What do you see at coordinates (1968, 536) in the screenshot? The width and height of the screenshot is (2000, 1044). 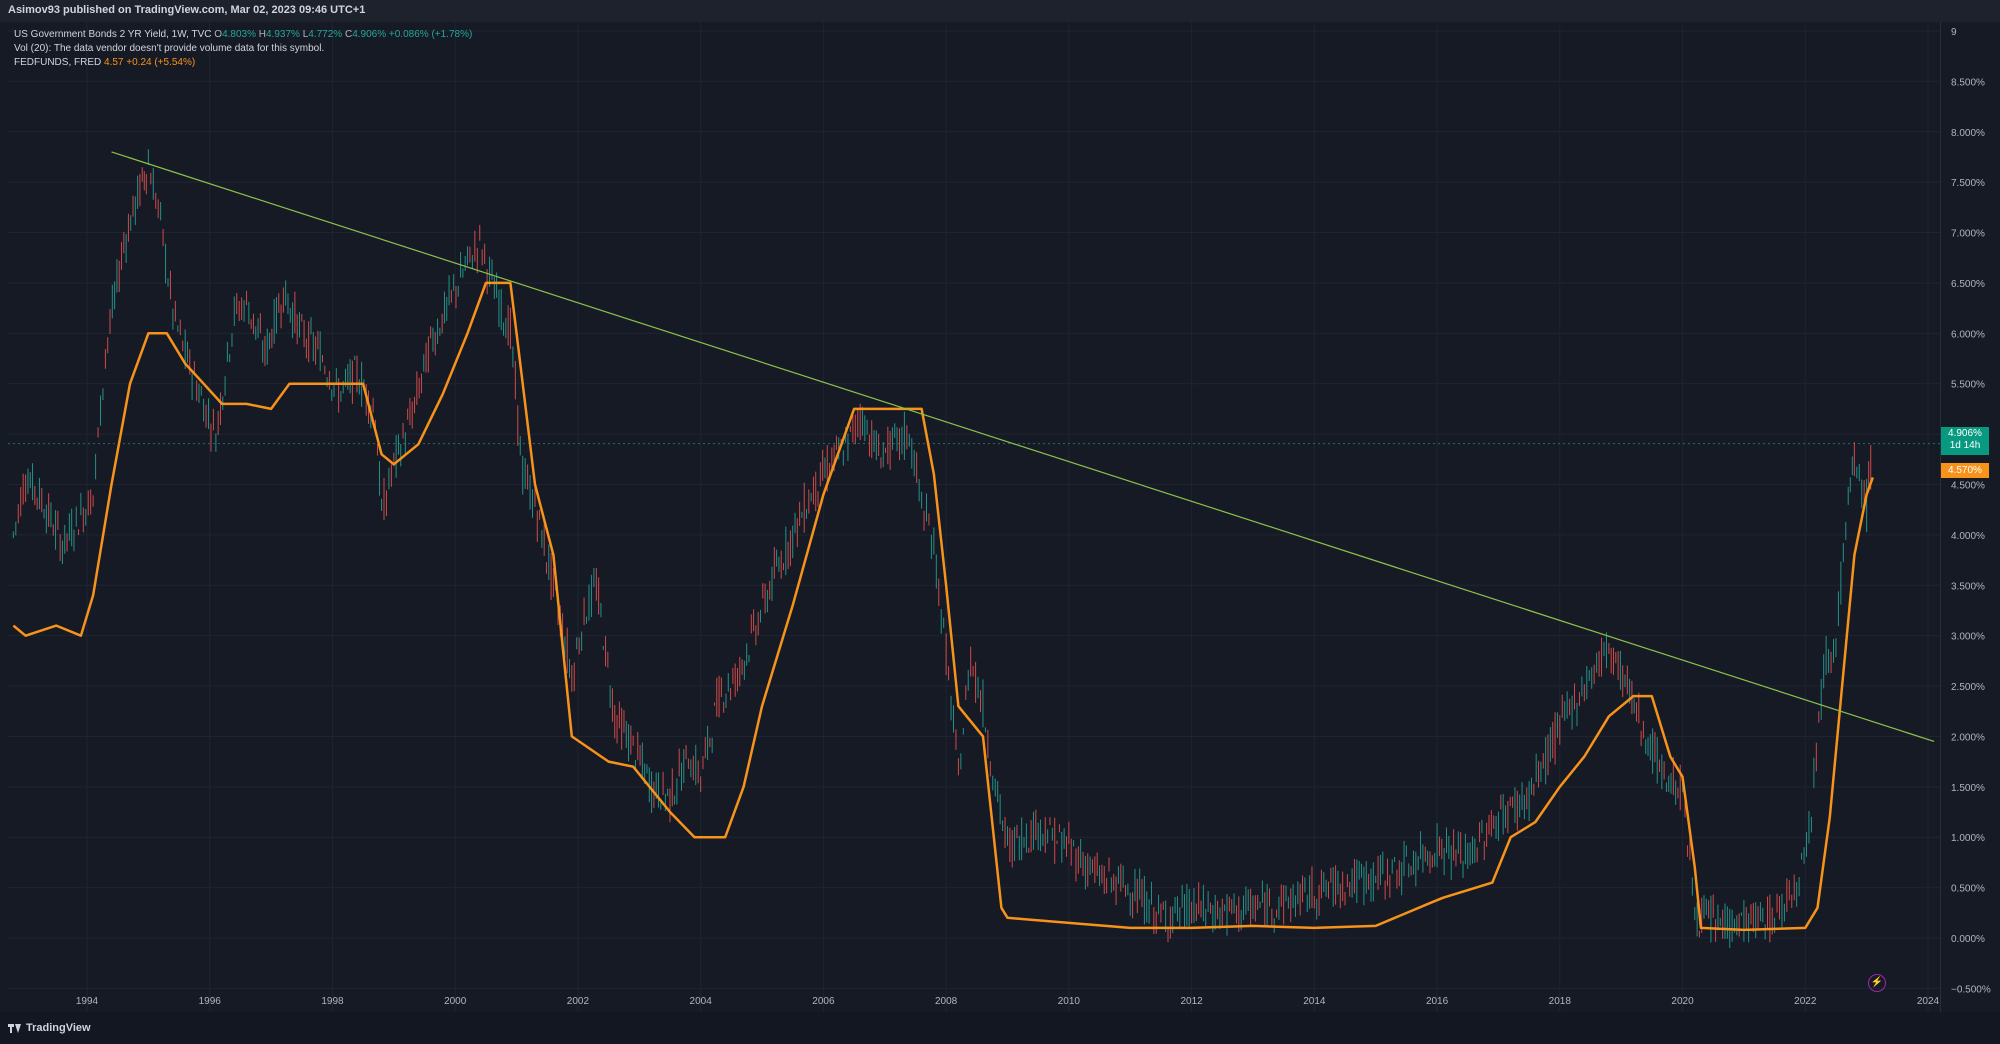 I see `y-tick-label: 4.000%` at bounding box center [1968, 536].